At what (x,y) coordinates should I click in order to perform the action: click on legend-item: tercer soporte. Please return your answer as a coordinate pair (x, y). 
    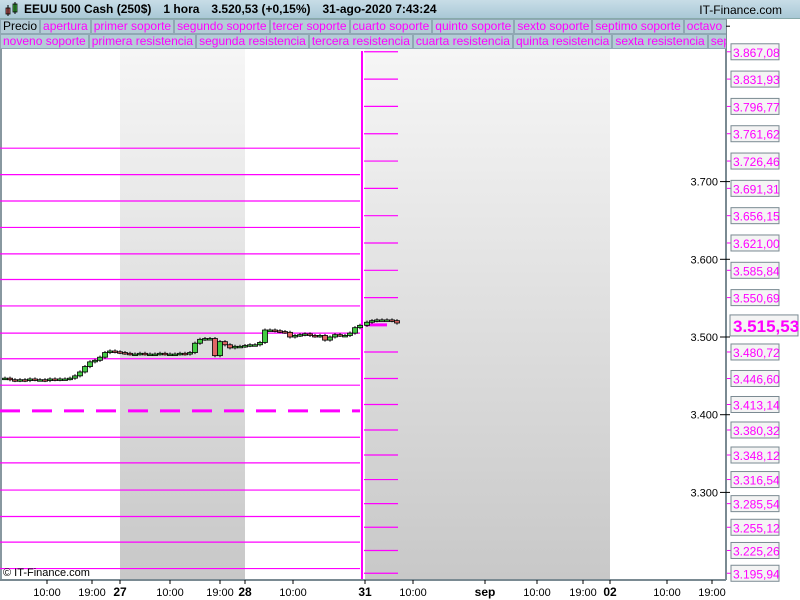
    Looking at the image, I should click on (309, 26).